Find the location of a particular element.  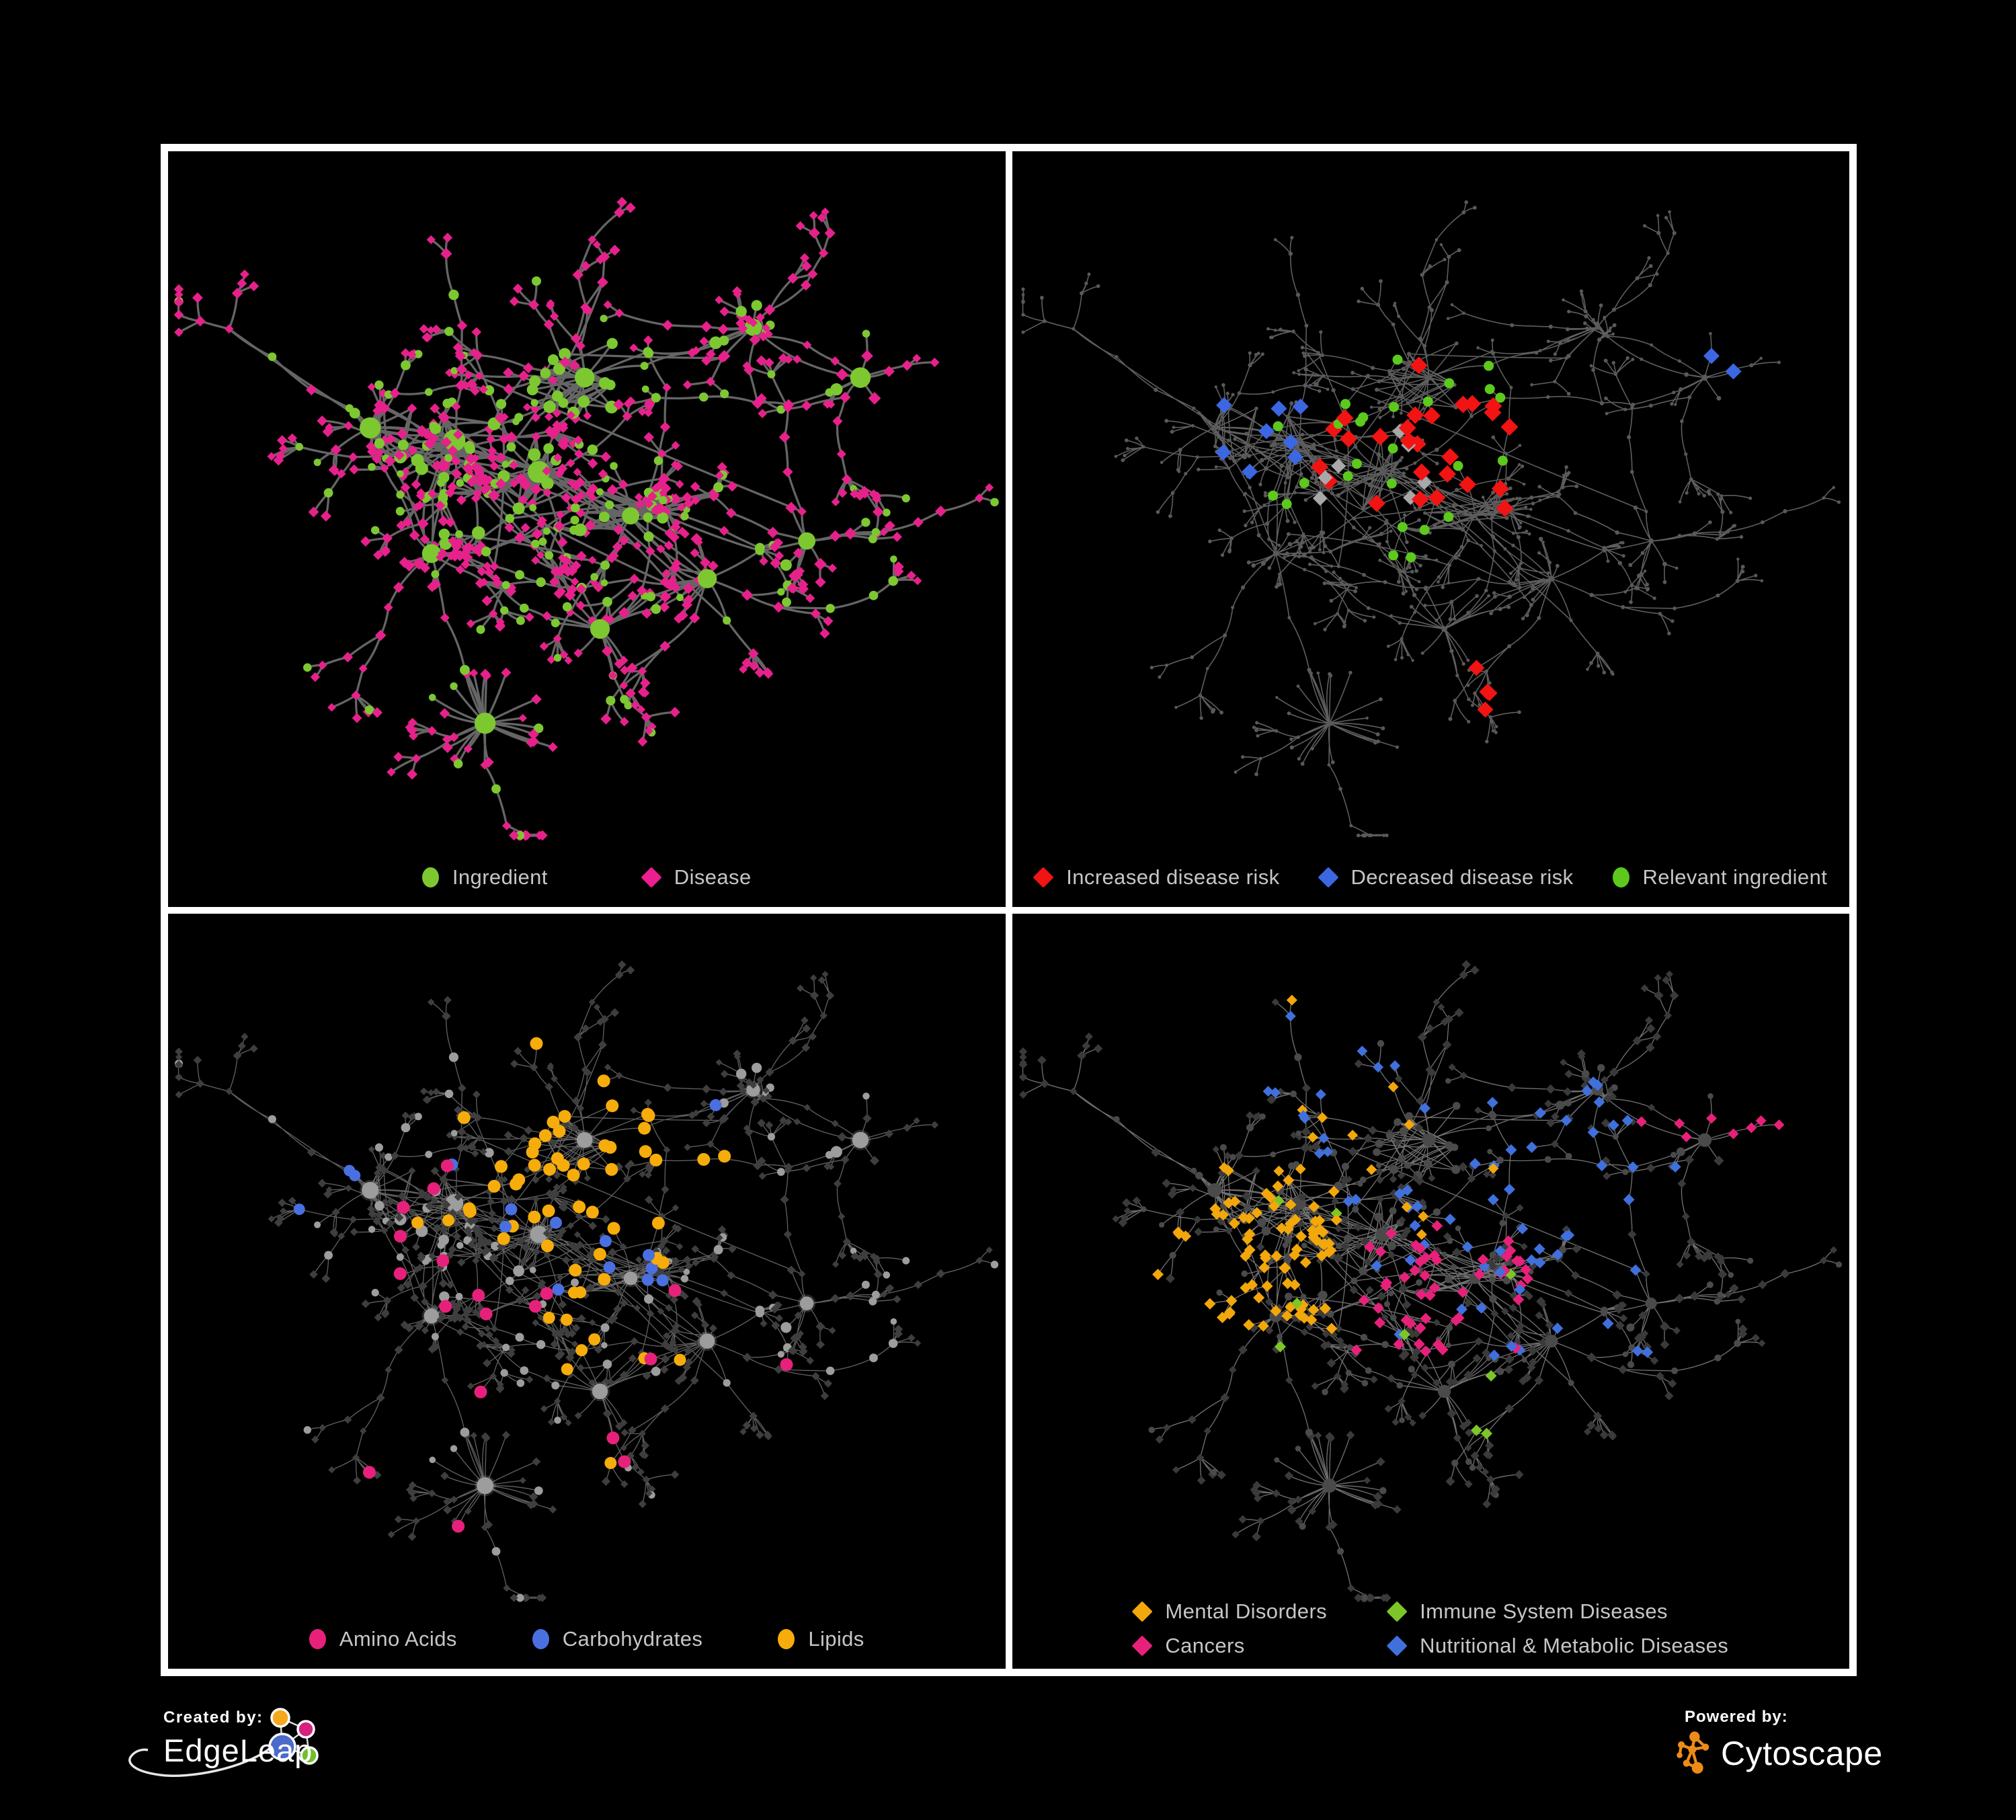

network-graph-ingredient-disease is located at coordinates (586, 518).